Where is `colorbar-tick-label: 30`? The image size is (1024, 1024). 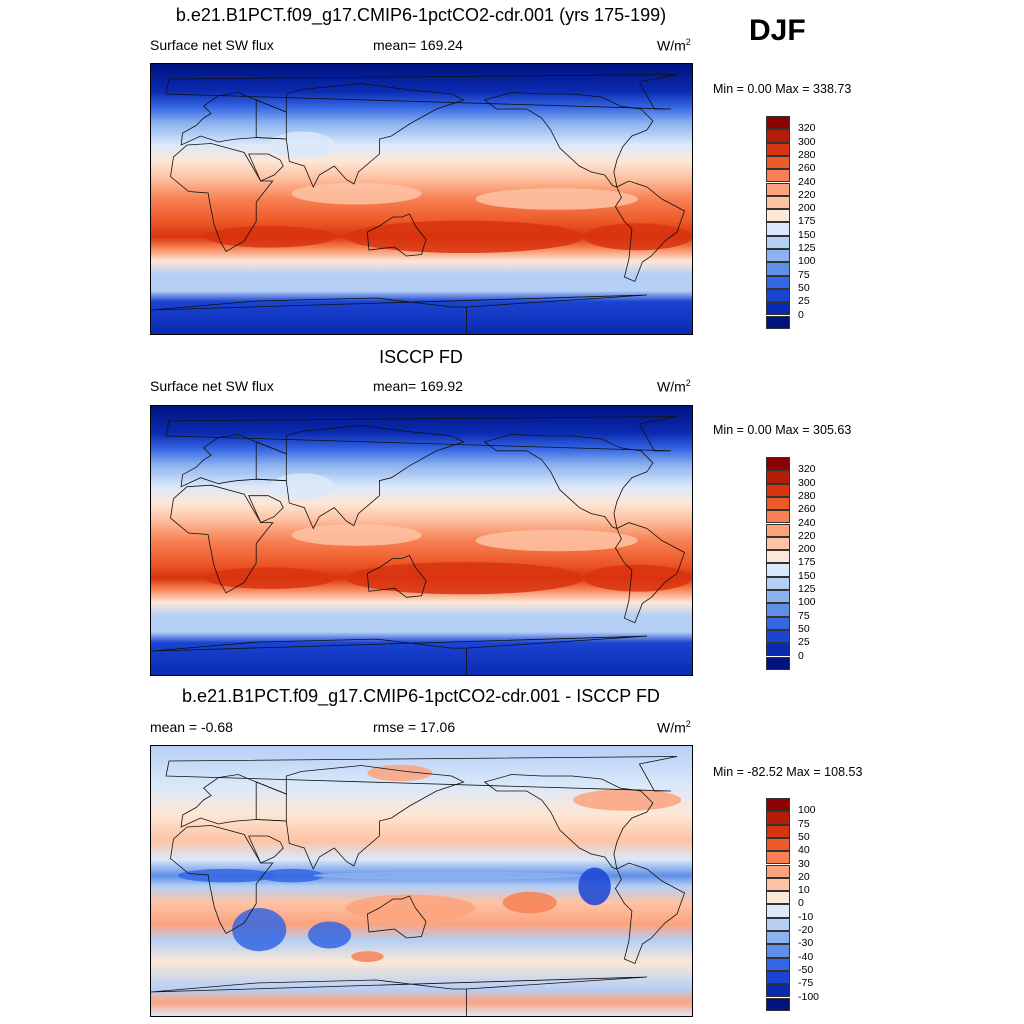 colorbar-tick-label: 30 is located at coordinates (804, 863).